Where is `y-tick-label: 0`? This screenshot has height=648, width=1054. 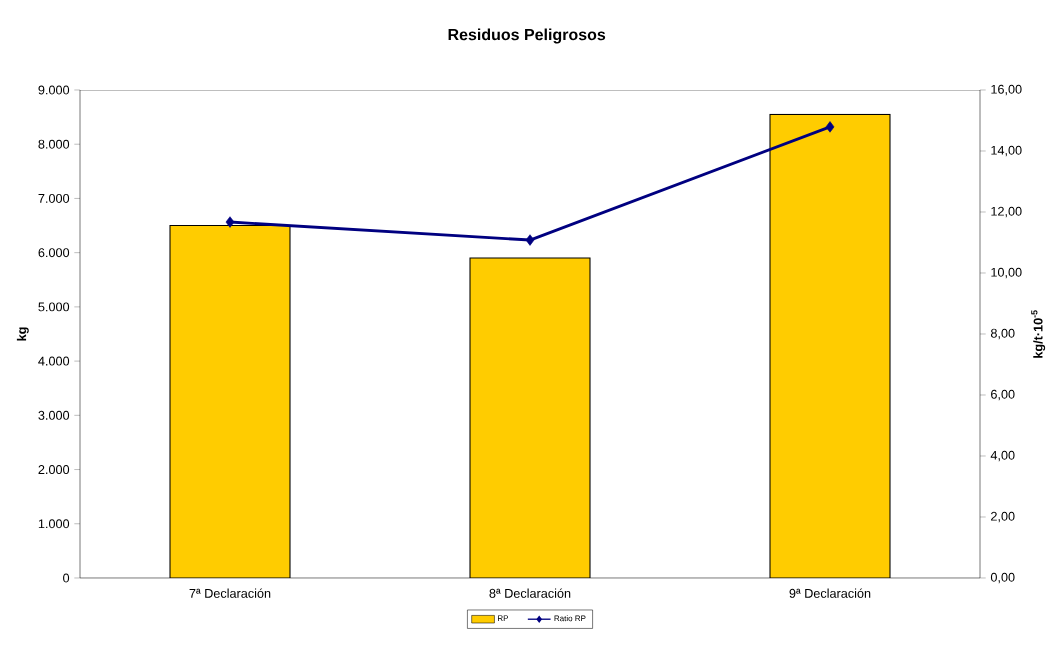
y-tick-label: 0 is located at coordinates (66, 578).